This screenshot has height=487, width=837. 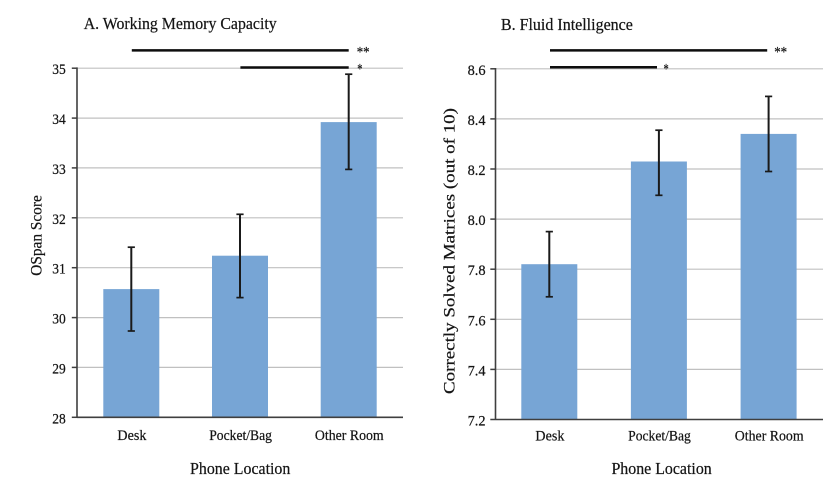 I want to click on svg-text: 8.6, so click(x=477, y=71).